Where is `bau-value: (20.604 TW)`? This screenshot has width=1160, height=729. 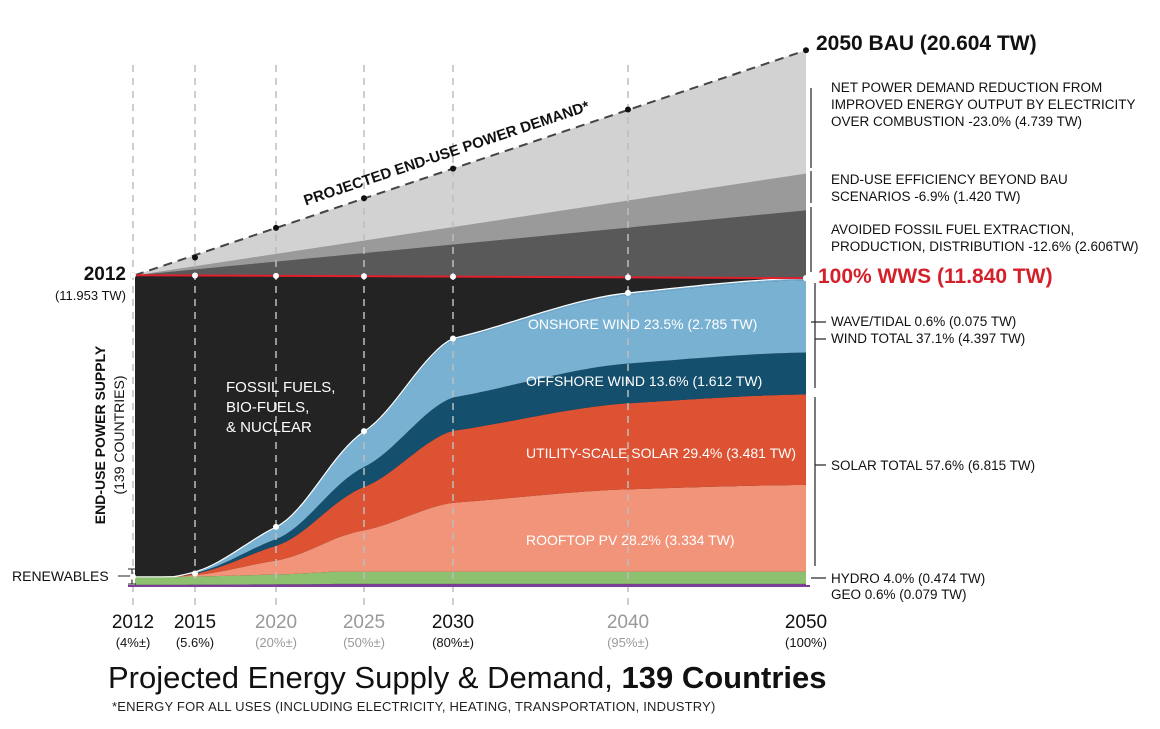
bau-value: (20.604 TW) is located at coordinates (978, 43).